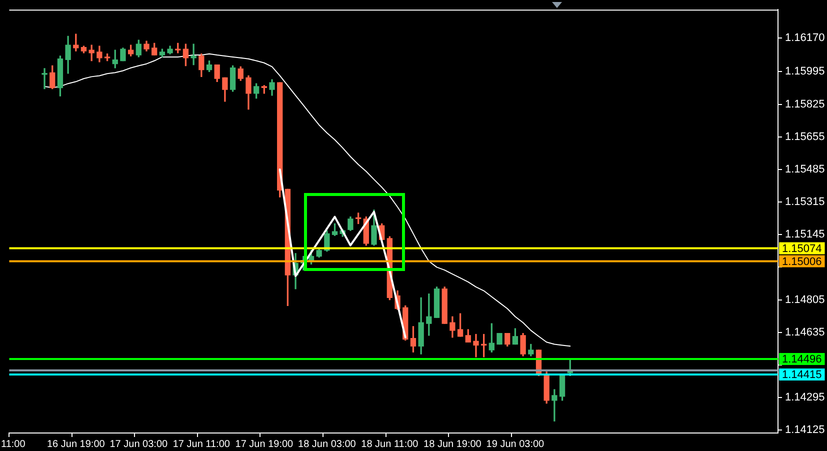 The image size is (827, 451). What do you see at coordinates (802, 262) in the screenshot?
I see `ref-line-label: 1.15006` at bounding box center [802, 262].